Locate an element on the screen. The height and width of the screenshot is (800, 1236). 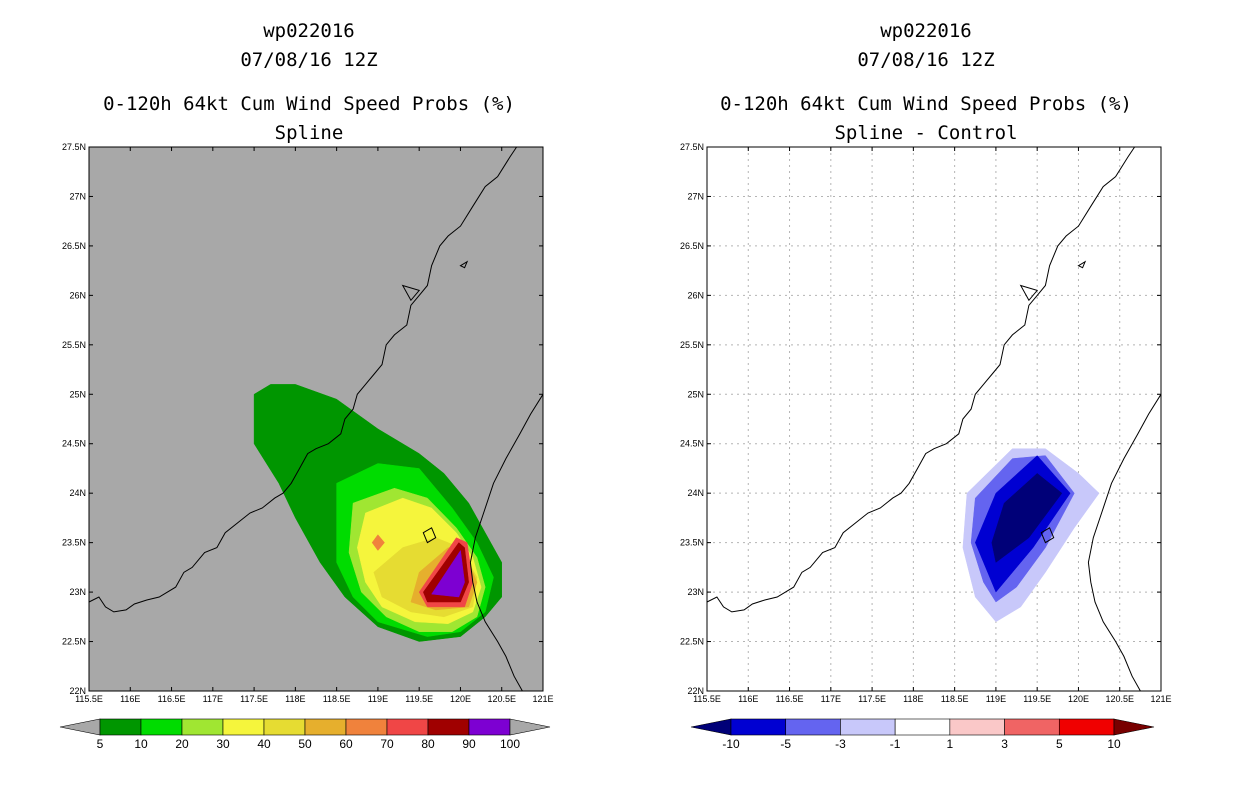
colorbar-label: -1 is located at coordinates (895, 744).